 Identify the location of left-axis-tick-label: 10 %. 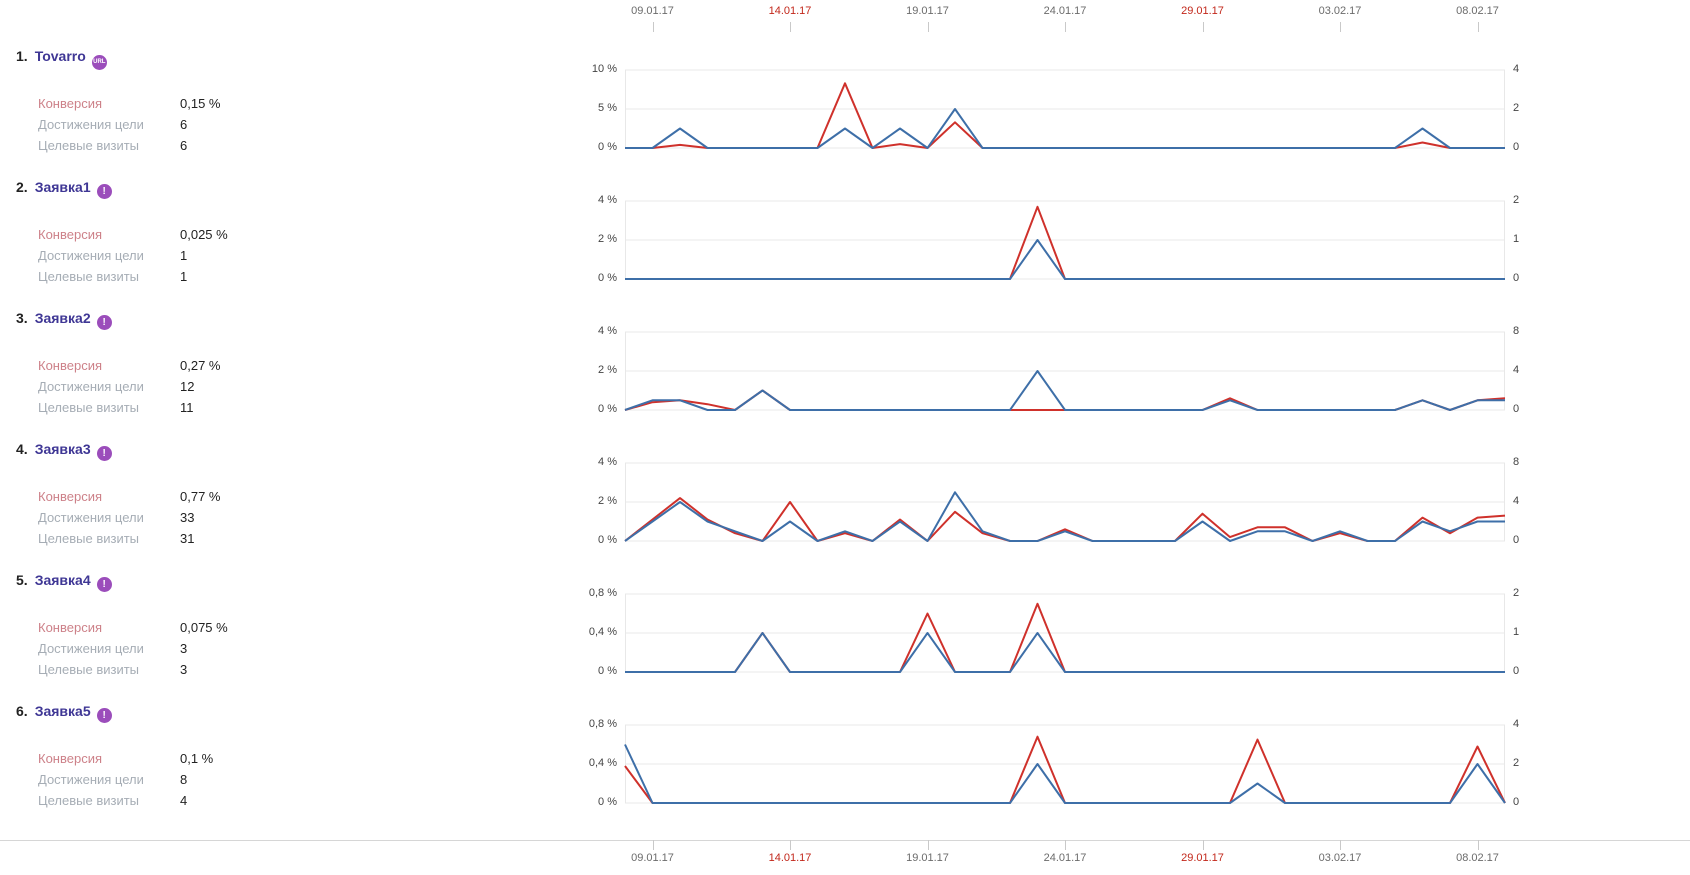
(604, 69).